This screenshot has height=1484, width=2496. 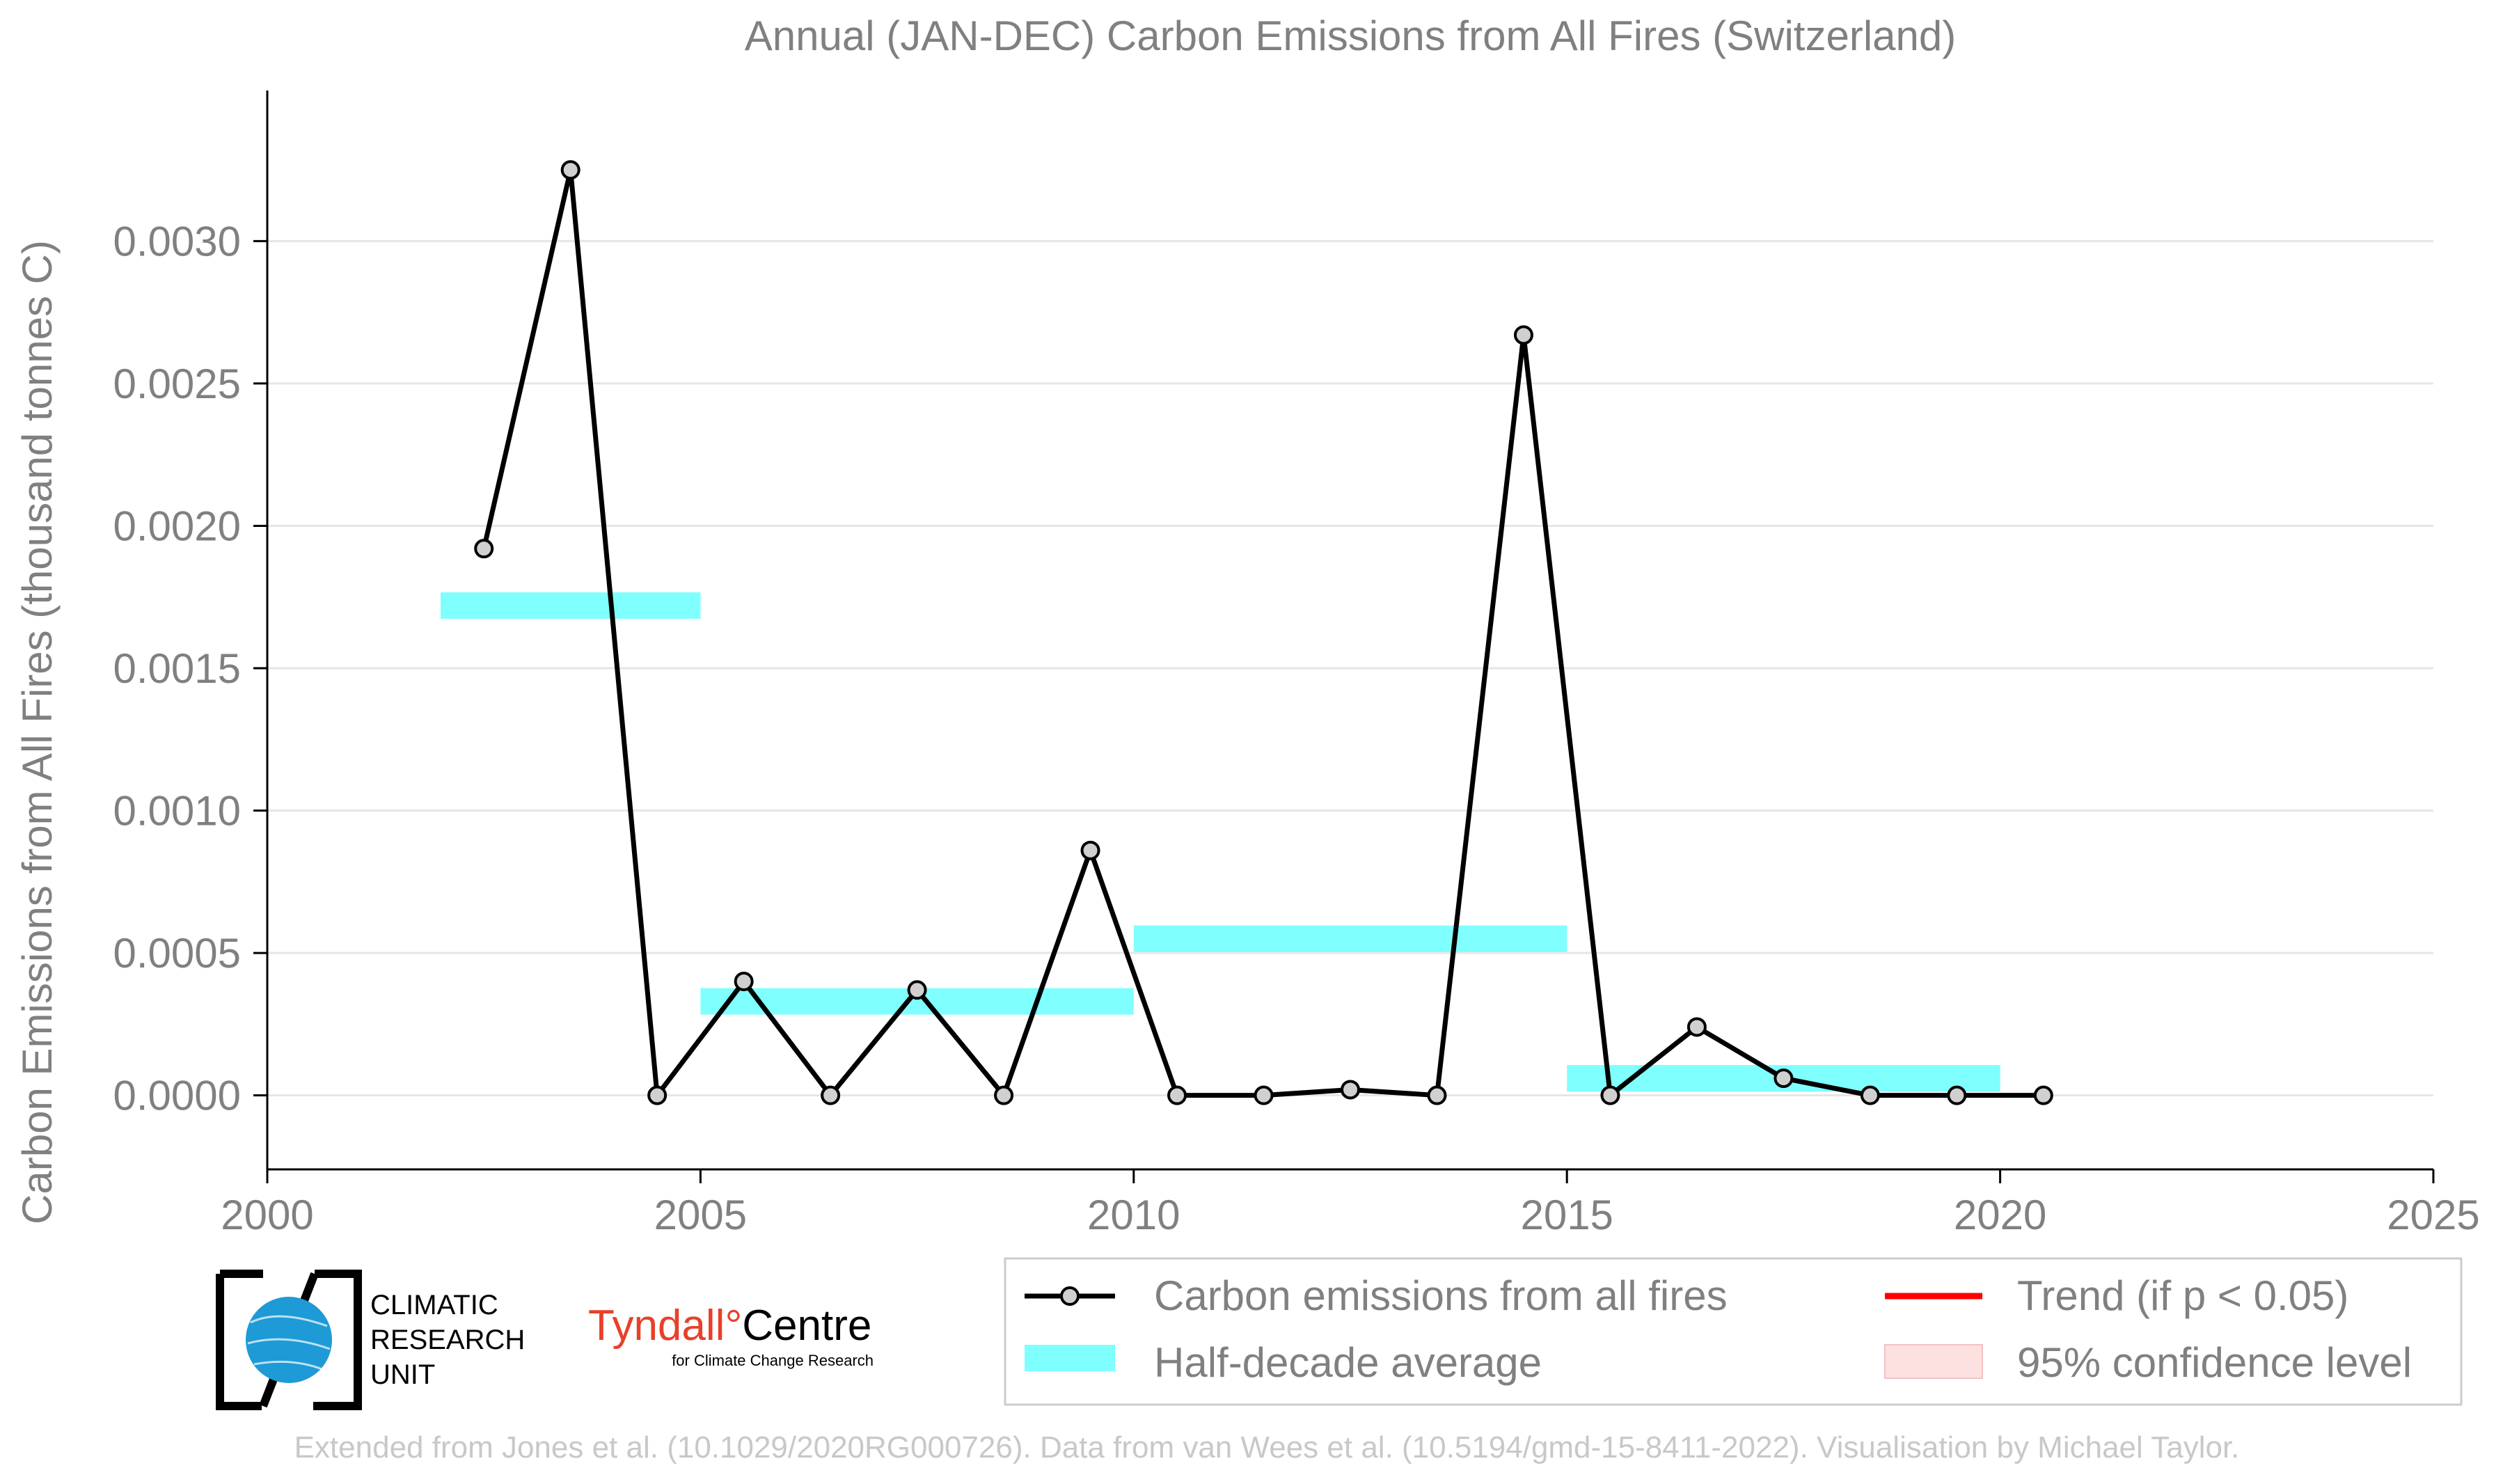 I want to click on legend-label-trend: Trend (if p < 0.05), so click(x=2182, y=1295).